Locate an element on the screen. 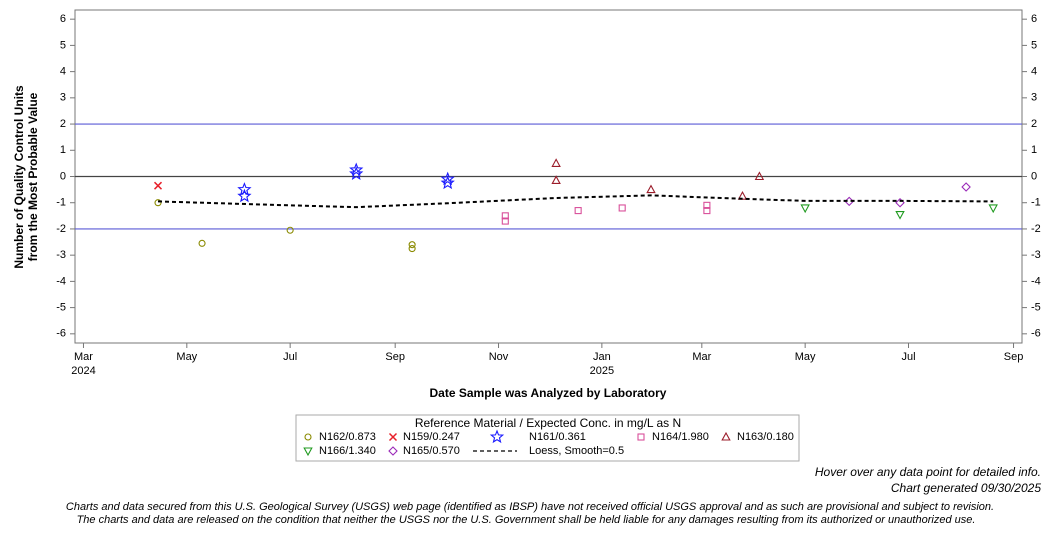 This screenshot has height=538, width=1056. y-axis-label: Number of Quality Control Units is located at coordinates (19, 177).